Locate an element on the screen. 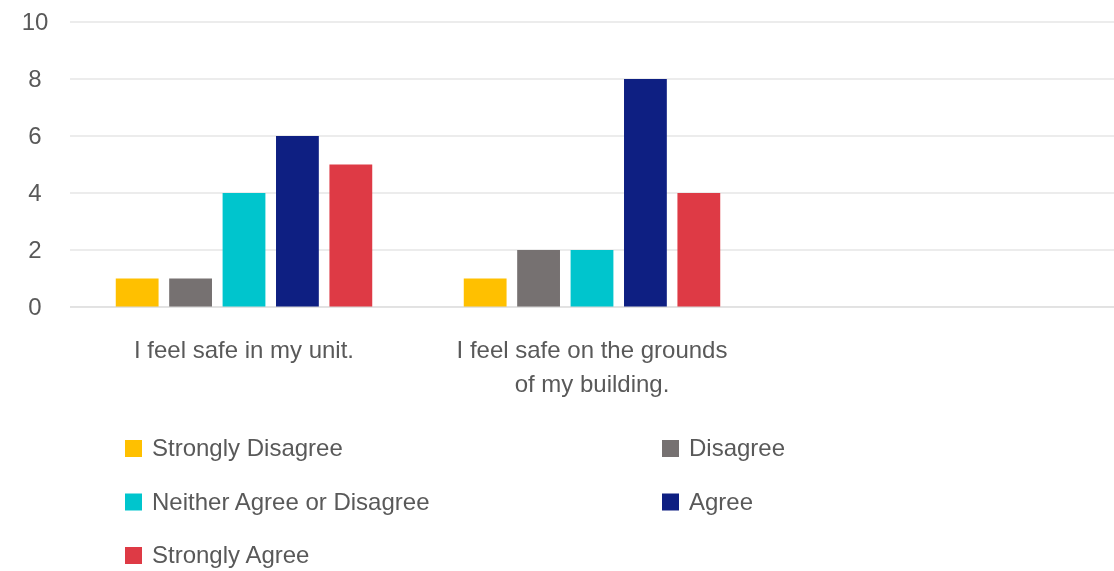 The image size is (1114, 571). legend-label: Strongly Disagree is located at coordinates (247, 448).